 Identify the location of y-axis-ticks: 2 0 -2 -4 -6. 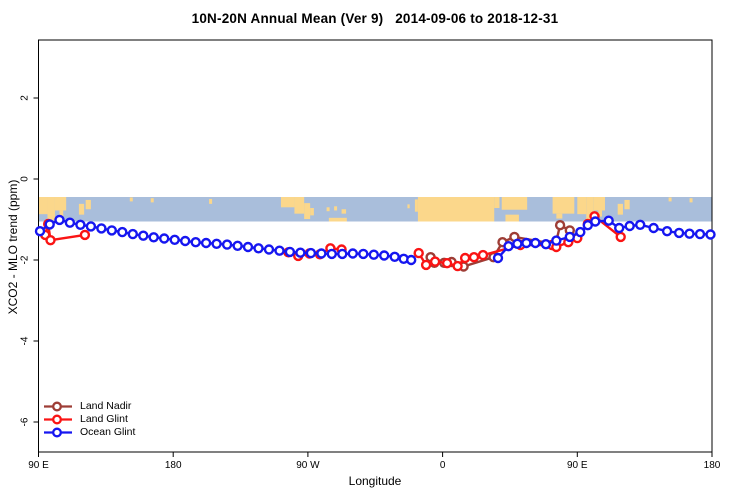
(29, 260).